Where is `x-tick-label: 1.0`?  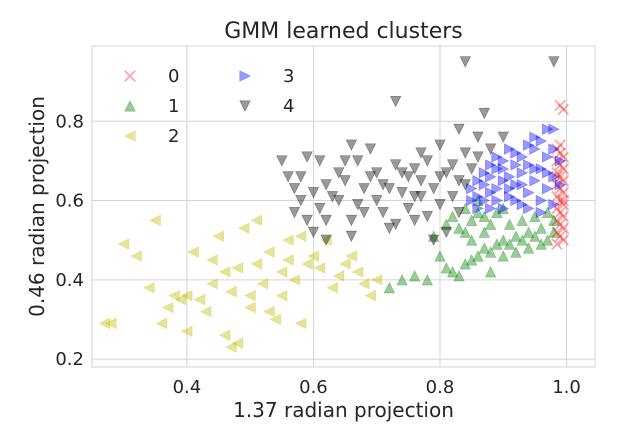 x-tick-label: 1.0 is located at coordinates (566, 387).